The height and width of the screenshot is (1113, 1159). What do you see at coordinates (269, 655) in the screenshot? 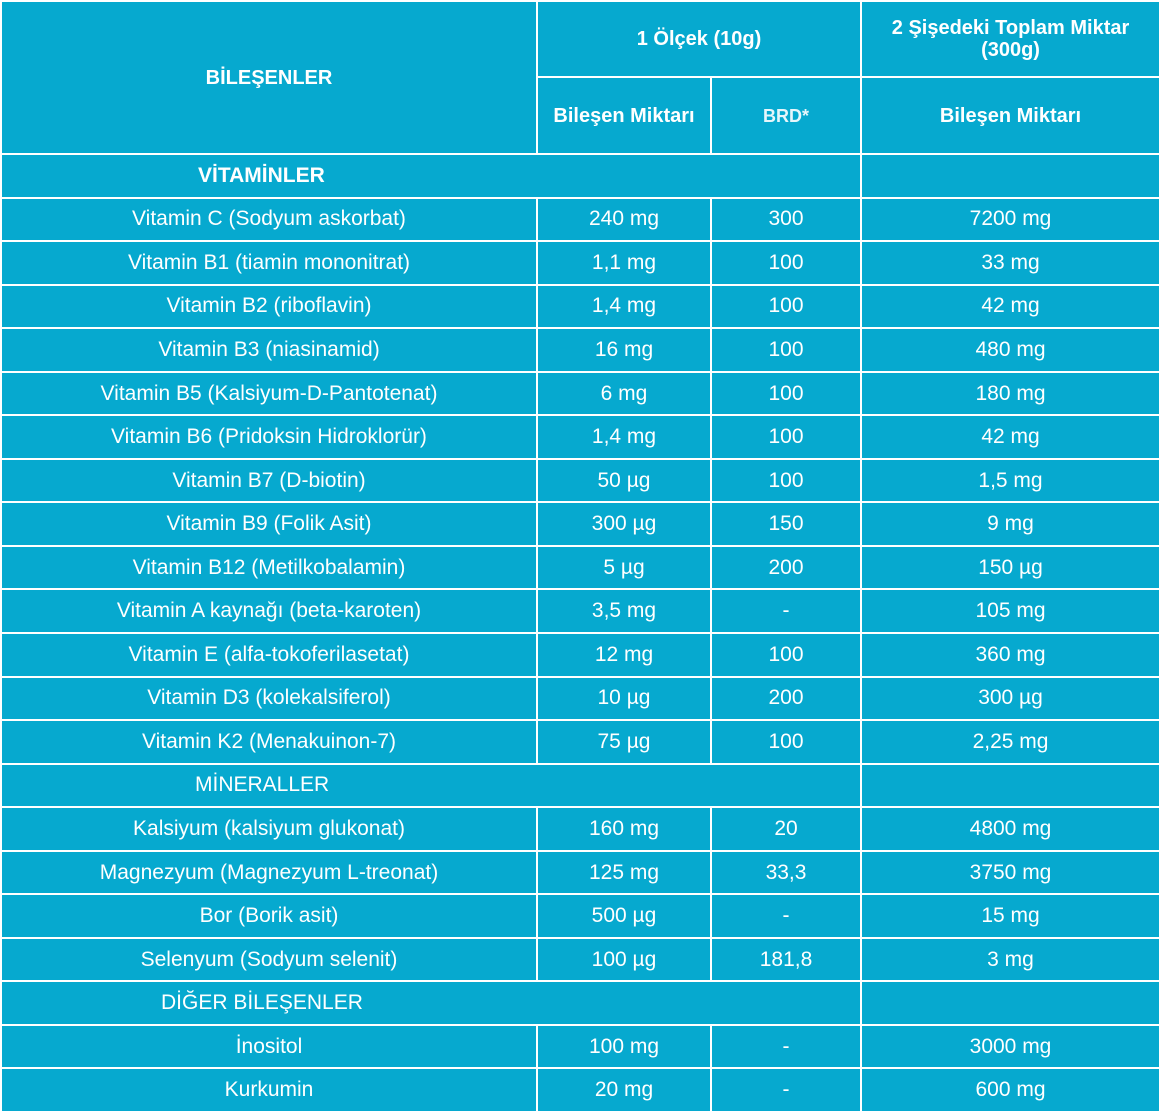
I see `ingredient-name: Vitamin E (alfa-tokoferilasetat)` at bounding box center [269, 655].